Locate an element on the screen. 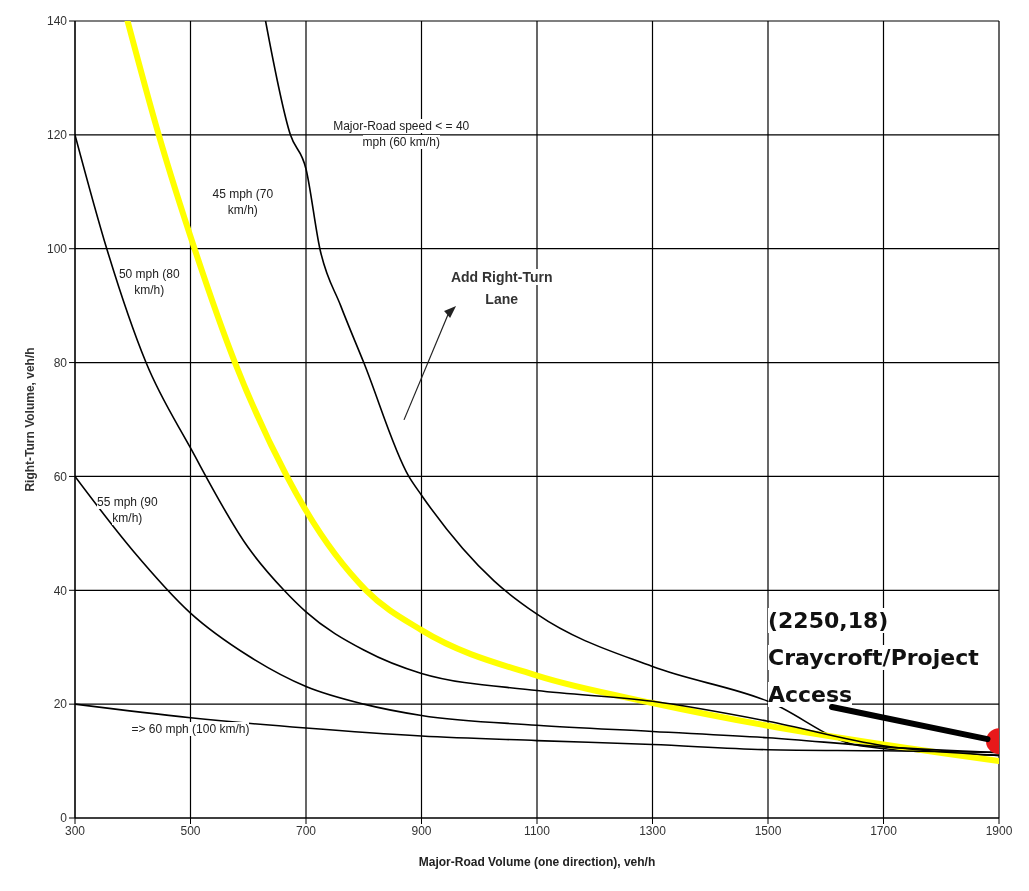 This screenshot has height=891, width=1029. x-tick-label: 500 is located at coordinates (190, 830).